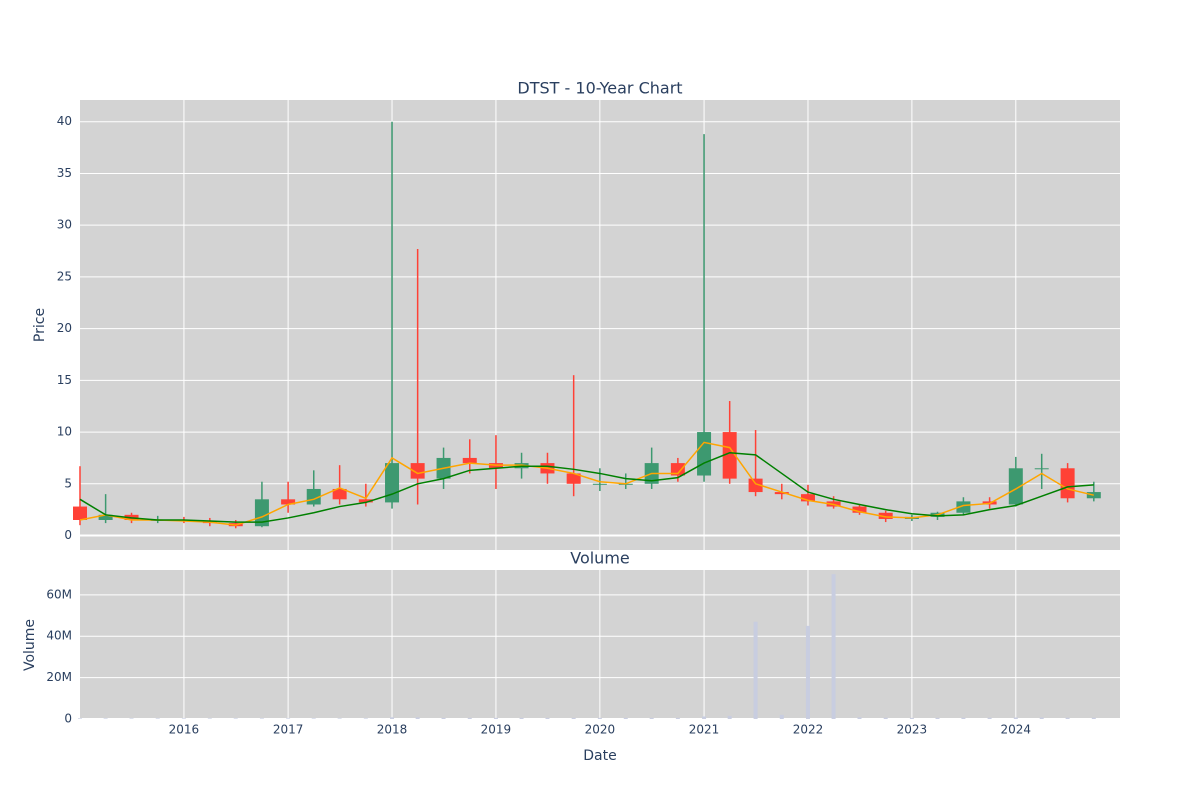 Image resolution: width=1200 pixels, height=800 pixels. I want to click on x-tick-label: 2017, so click(288, 730).